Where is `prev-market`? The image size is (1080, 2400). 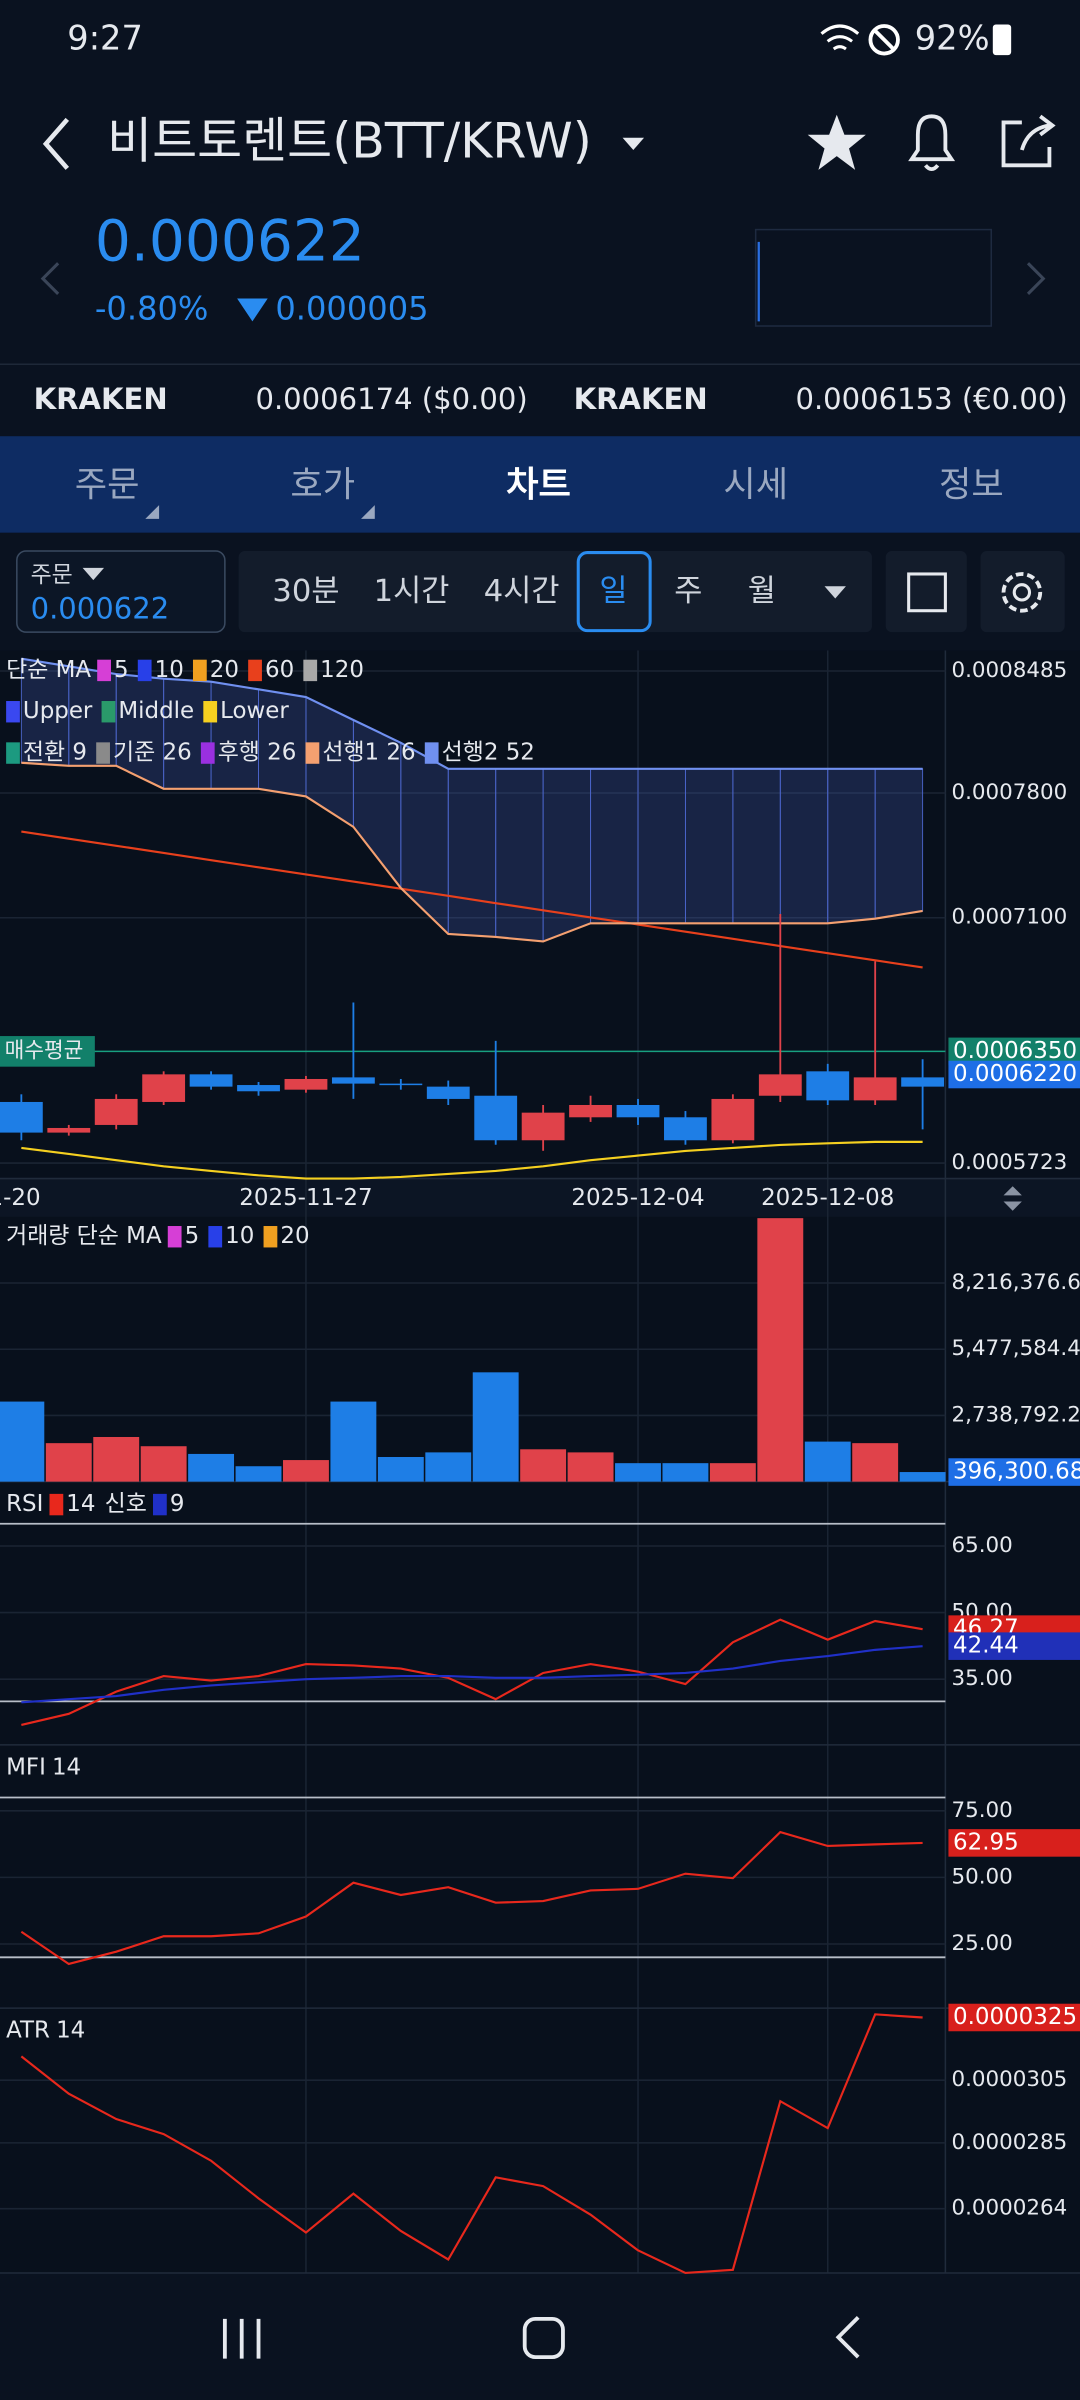
prev-market is located at coordinates (50, 278).